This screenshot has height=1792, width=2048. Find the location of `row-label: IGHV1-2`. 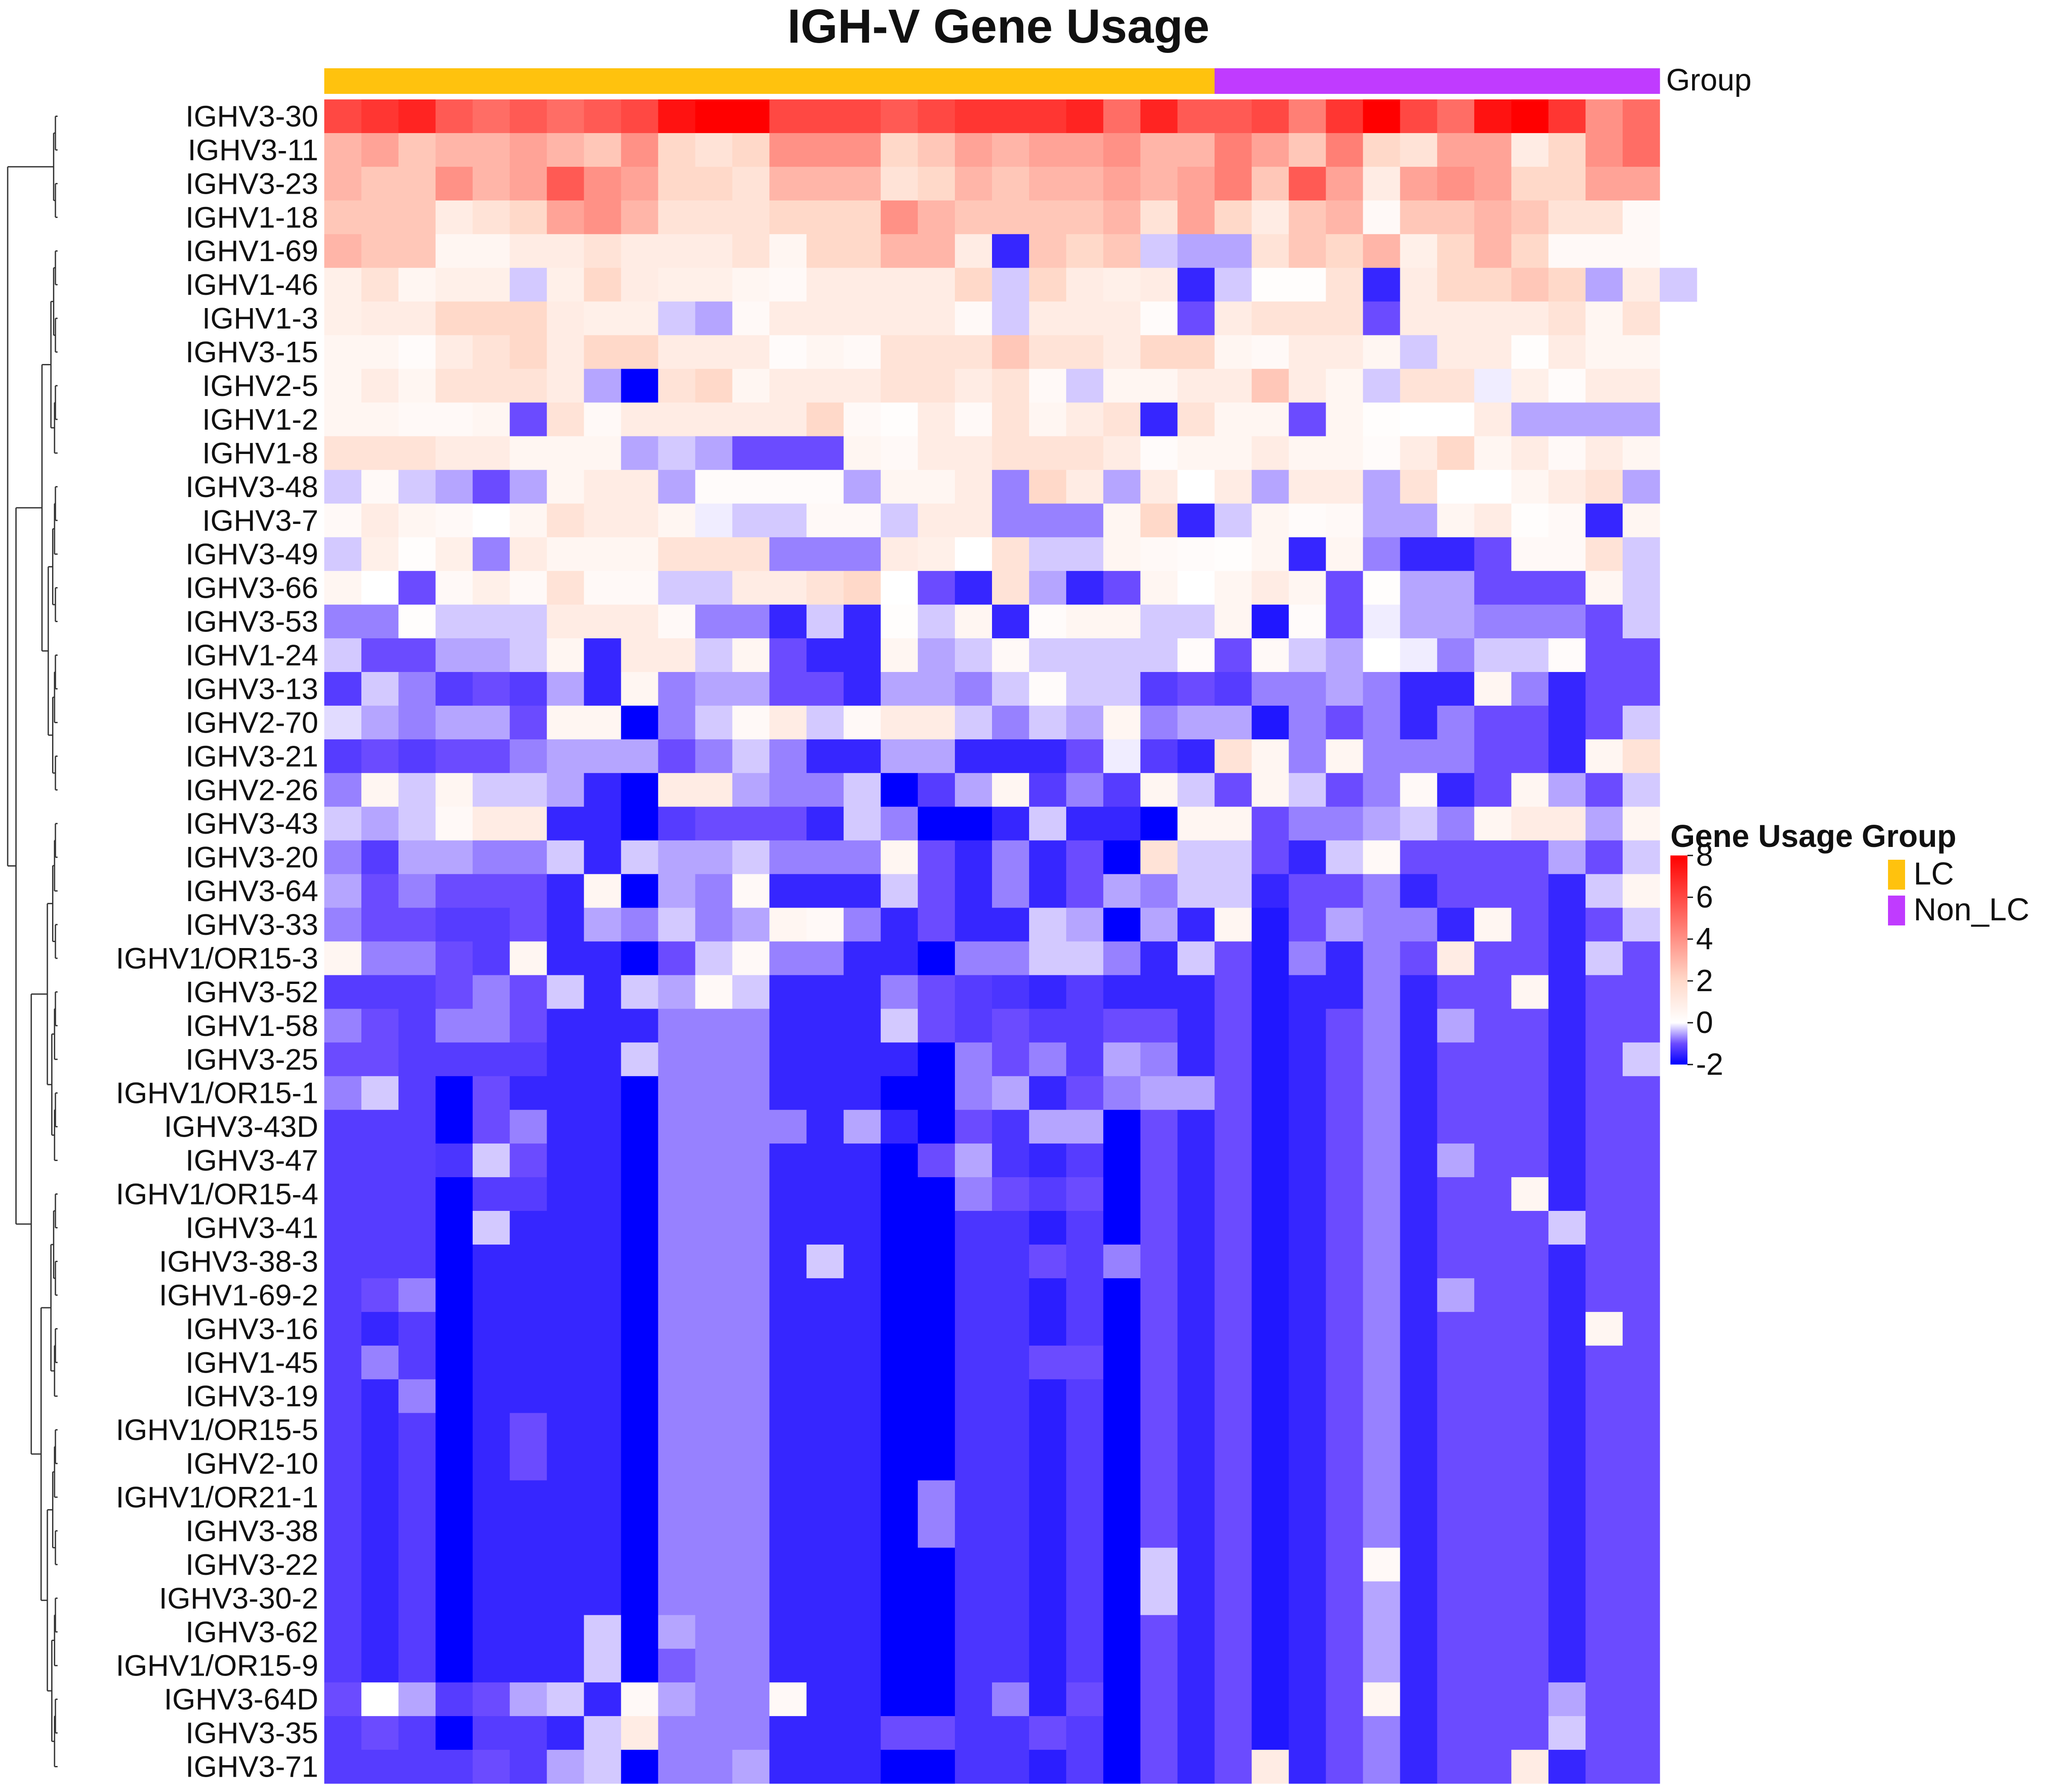

row-label: IGHV1-2 is located at coordinates (260, 419).